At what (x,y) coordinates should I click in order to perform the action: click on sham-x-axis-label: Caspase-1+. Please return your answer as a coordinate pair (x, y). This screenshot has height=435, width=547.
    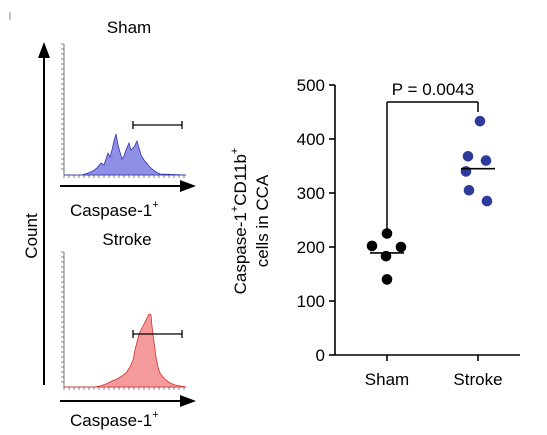
    Looking at the image, I should click on (114, 209).